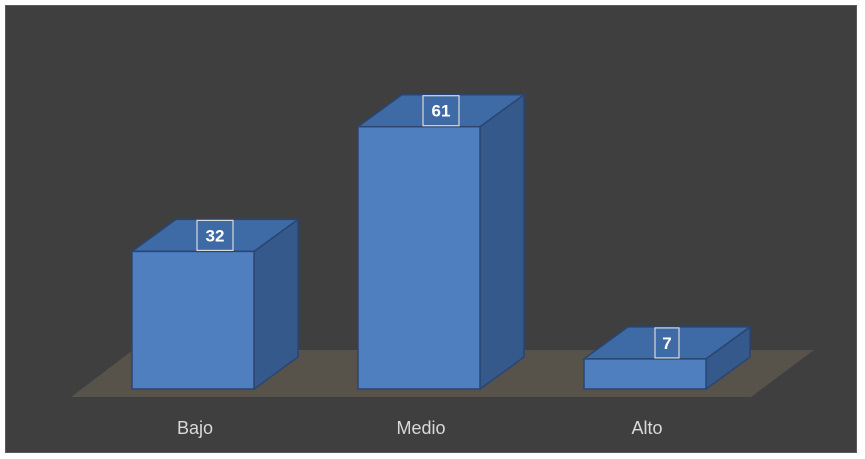 The width and height of the screenshot is (865, 459). I want to click on bar-medio, so click(441, 242).